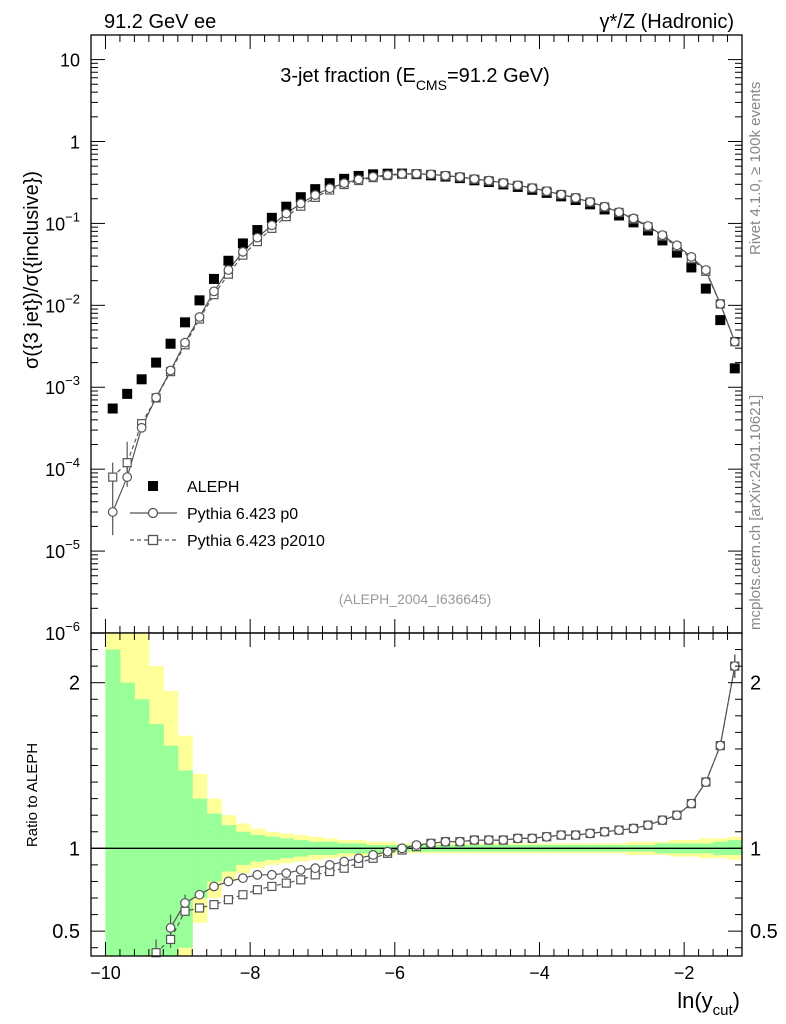 The width and height of the screenshot is (786, 1024). Describe the element at coordinates (667, 22) in the screenshot. I see `header-right: γ*/Z (Hadronic)` at that location.